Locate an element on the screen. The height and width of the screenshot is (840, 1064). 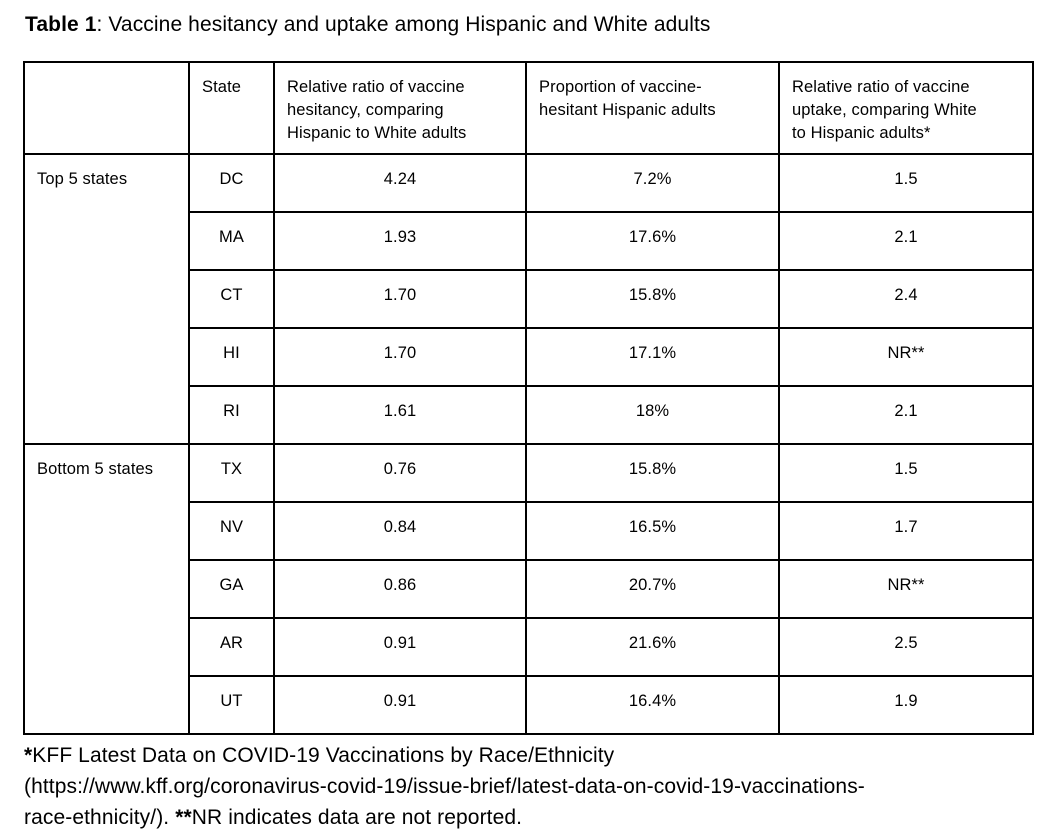
hesitant-proportion-cell: 18% is located at coordinates (652, 415).